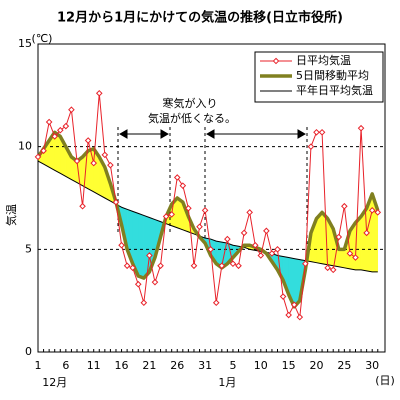 This screenshot has width=400, height=400. I want to click on y-tick-label: 15, so click(25, 43).